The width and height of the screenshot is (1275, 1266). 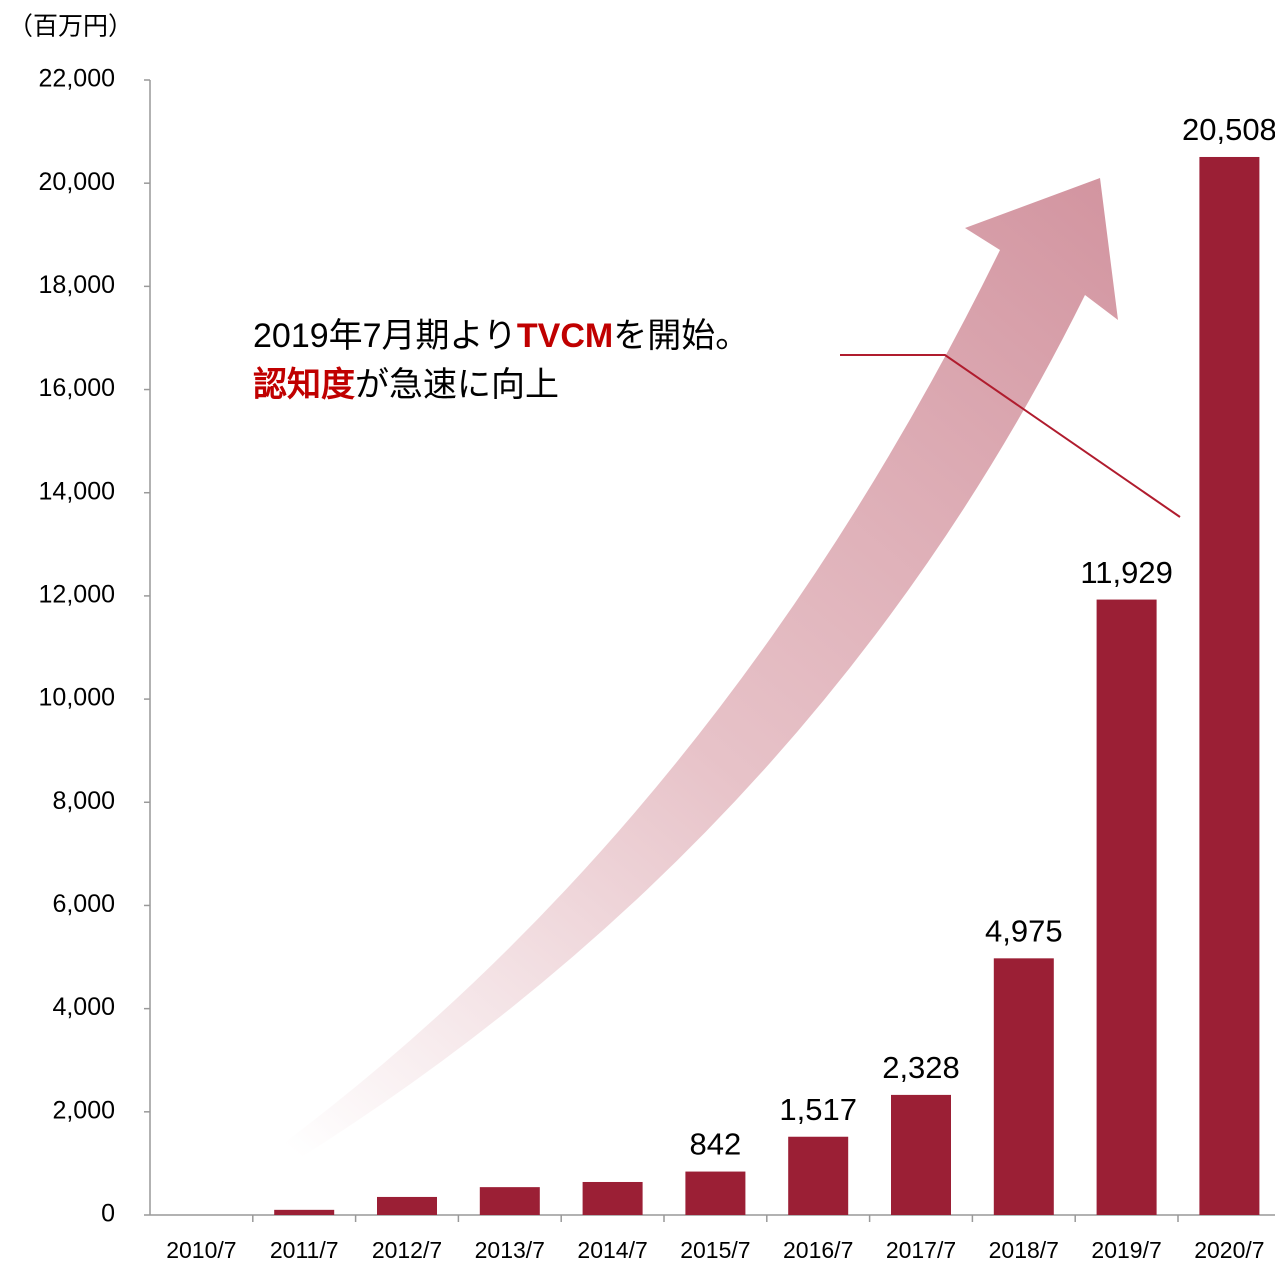 What do you see at coordinates (1229, 1250) in the screenshot?
I see `x-tick-label: 2020/7` at bounding box center [1229, 1250].